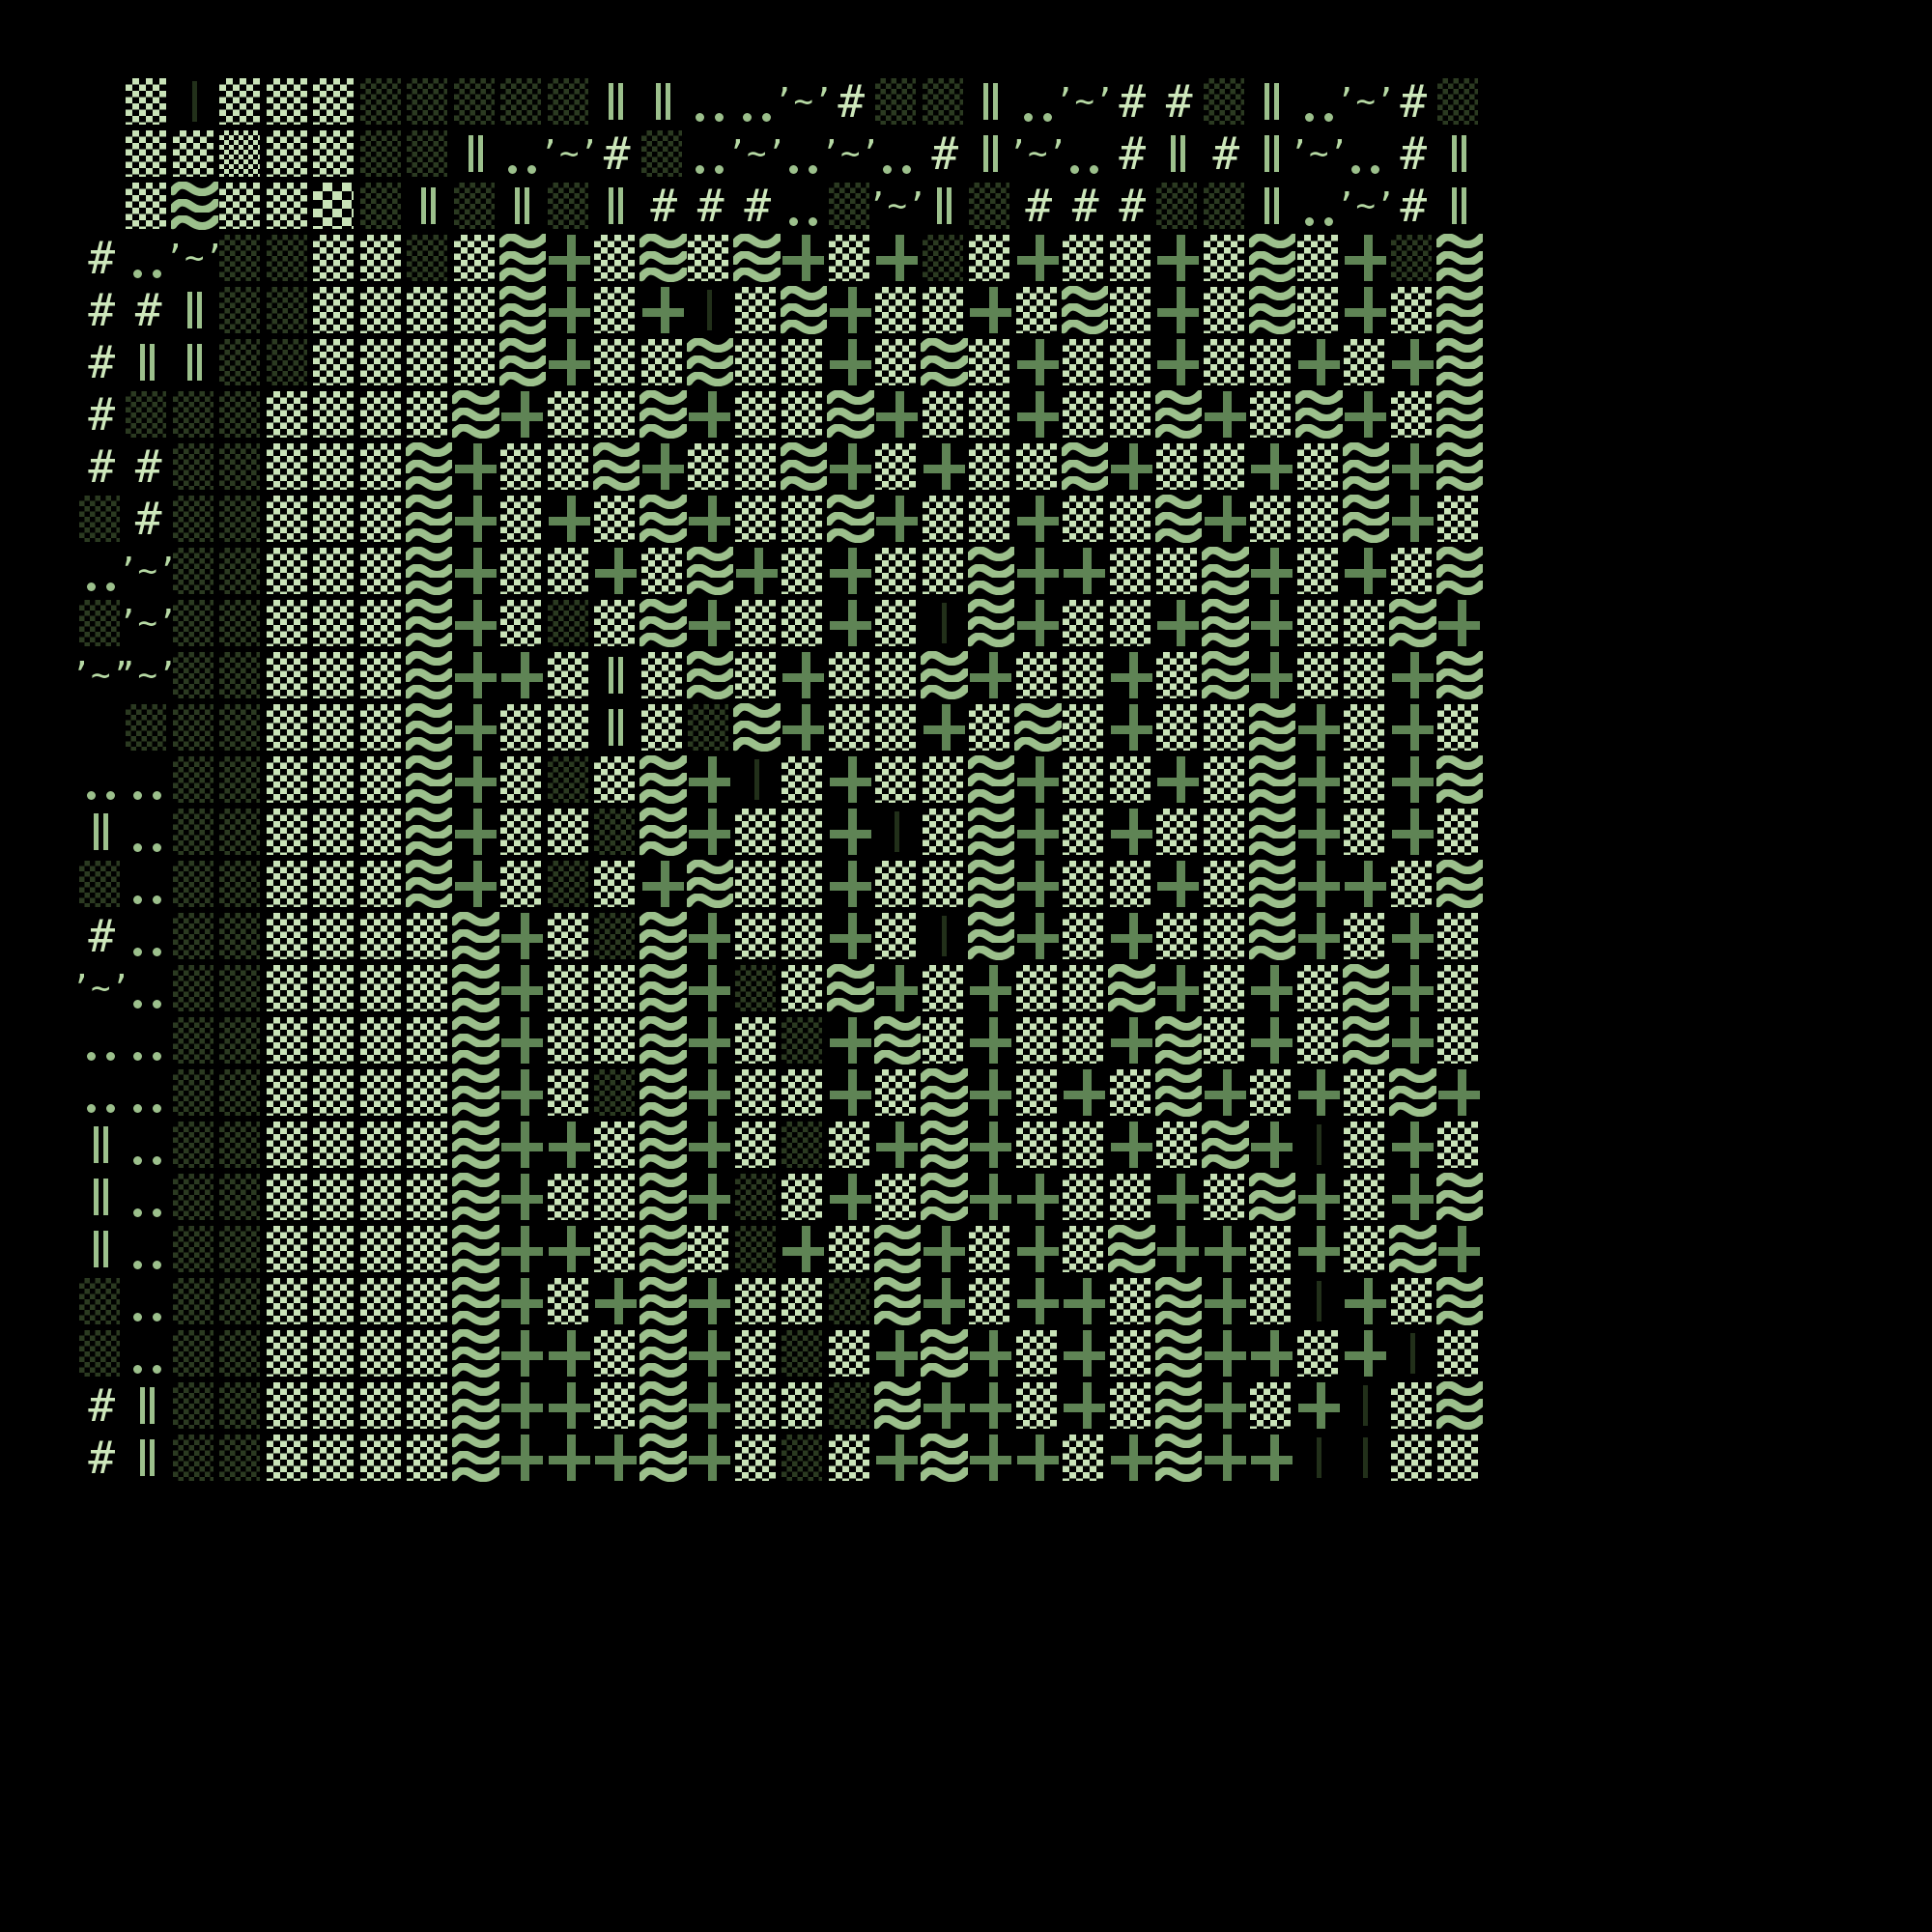 The image size is (1932, 1932). I want to click on glyph-cell-empty-cell, so click(101, 101).